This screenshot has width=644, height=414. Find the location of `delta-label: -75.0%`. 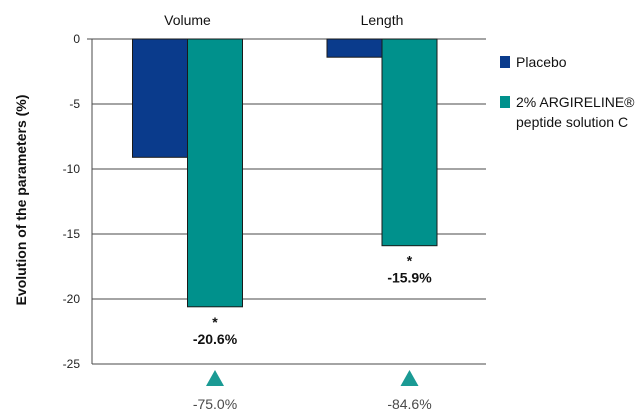

delta-label: -75.0% is located at coordinates (215, 404).